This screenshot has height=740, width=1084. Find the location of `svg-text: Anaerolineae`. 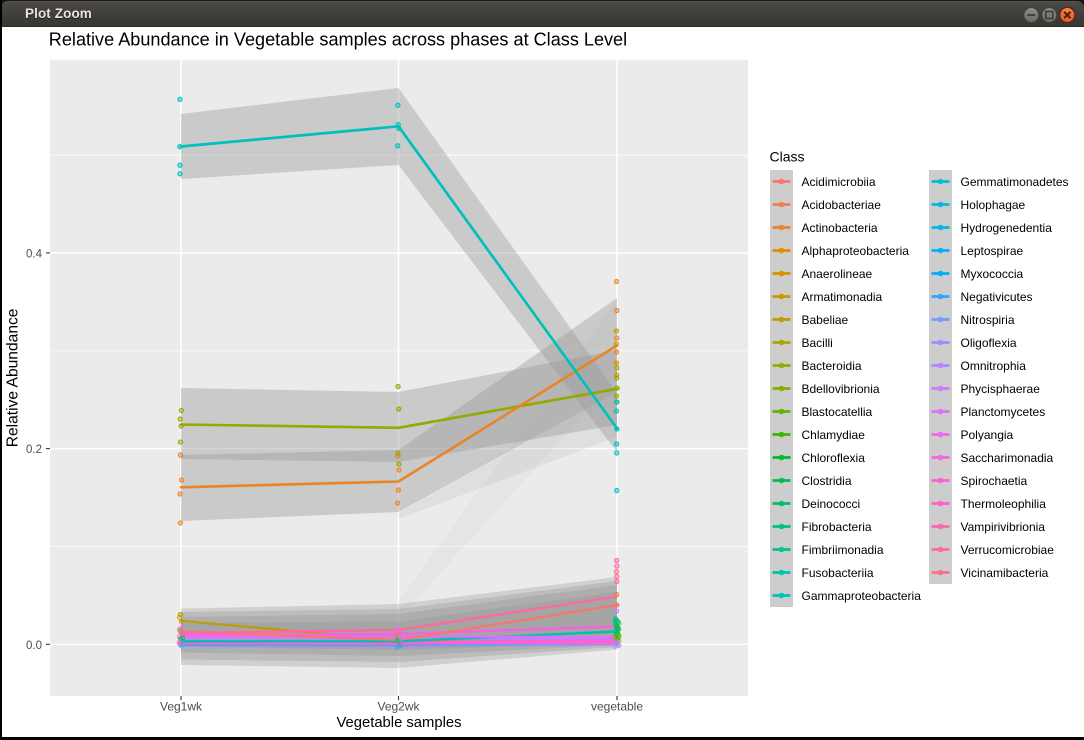

svg-text: Anaerolineae is located at coordinates (837, 274).